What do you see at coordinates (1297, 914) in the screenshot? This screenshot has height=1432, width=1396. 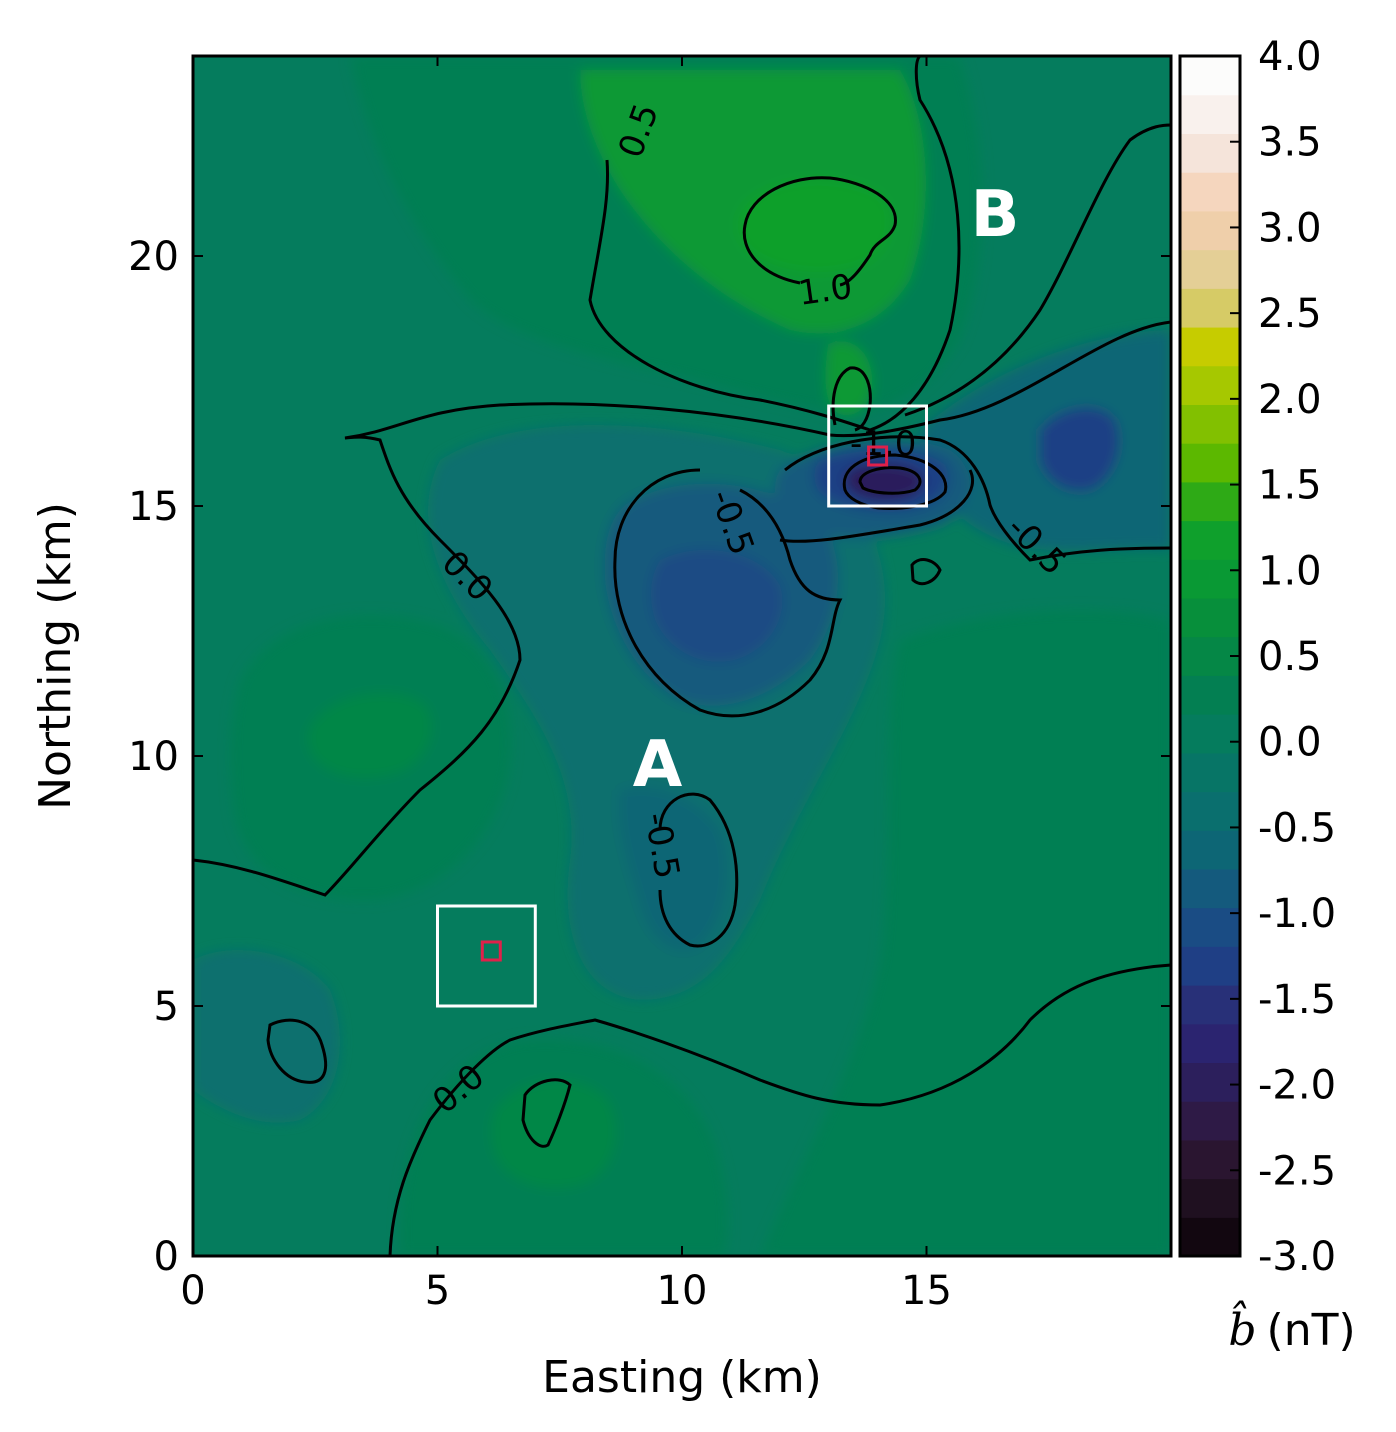 I see `colorbar-tick-label: -1.0` at bounding box center [1297, 914].